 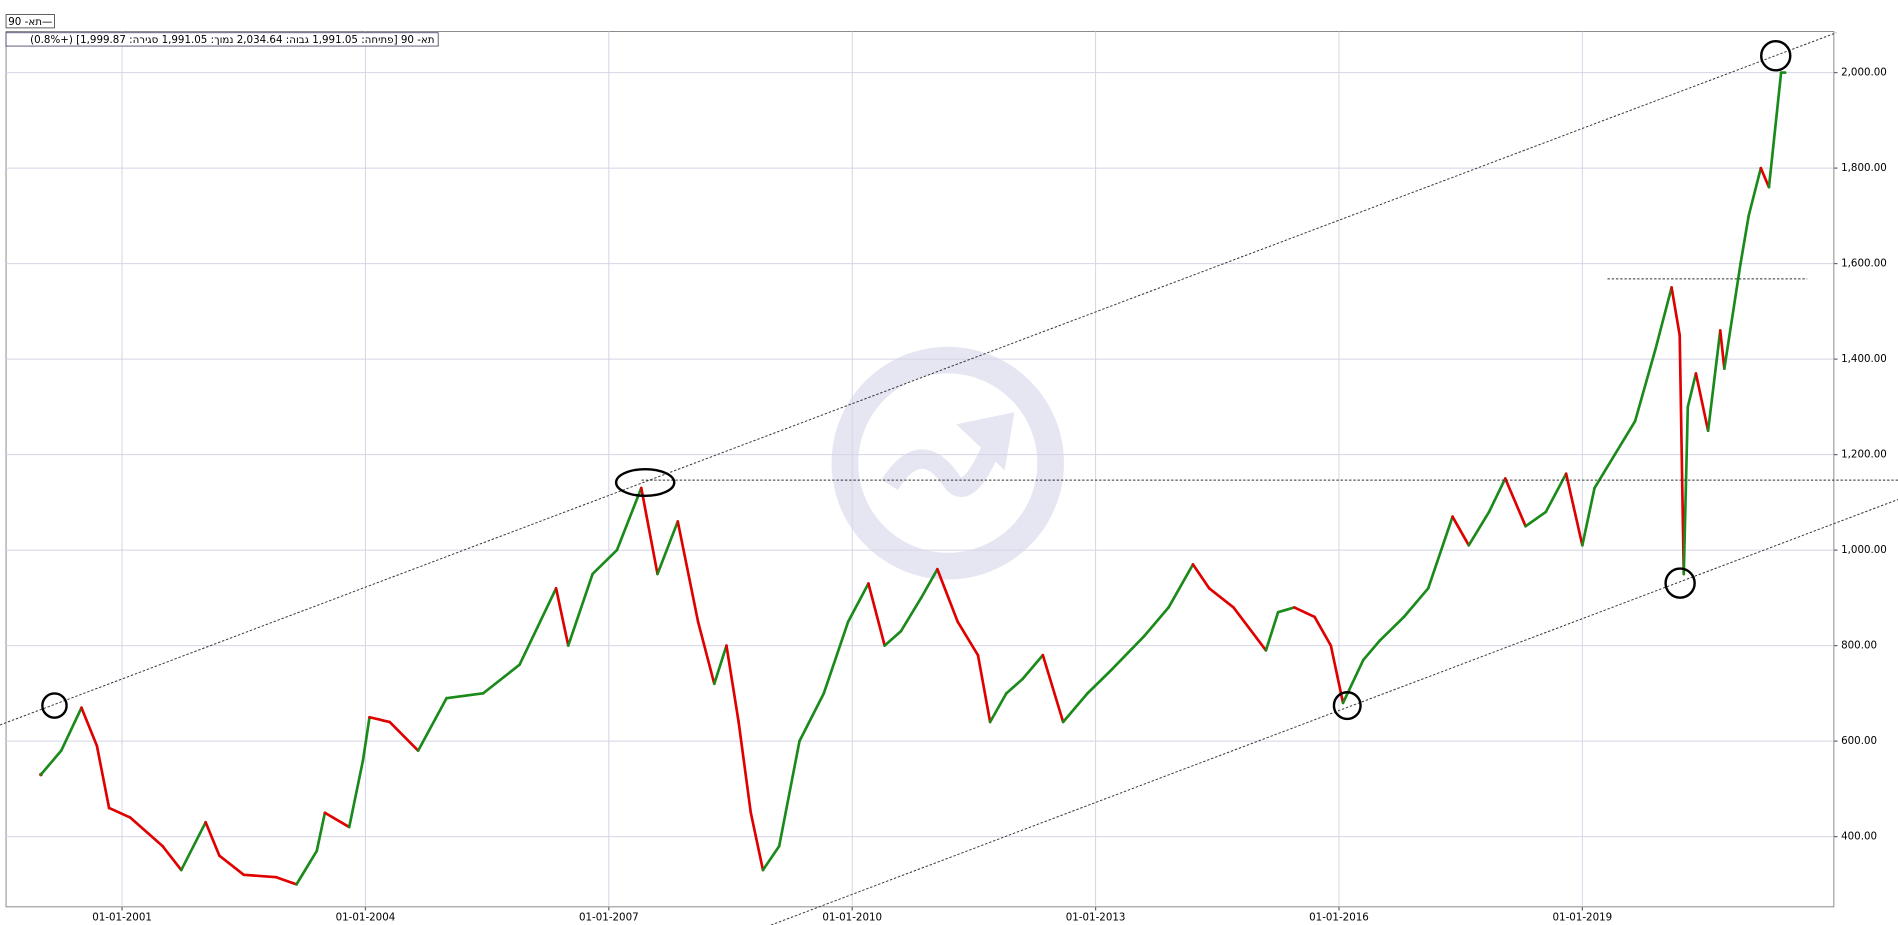 I want to click on y-tick-label: 1,600.00, so click(x=1864, y=264).